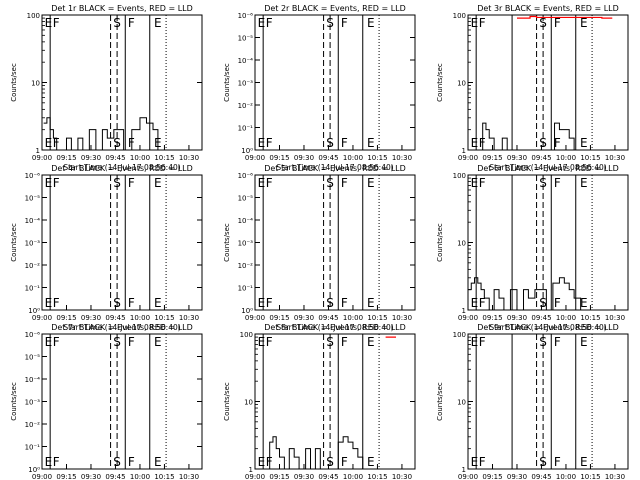  Describe the element at coordinates (548, 8) in the screenshot. I see `panel-title: Det 3r BLACK = Events, RED = LLD` at that location.